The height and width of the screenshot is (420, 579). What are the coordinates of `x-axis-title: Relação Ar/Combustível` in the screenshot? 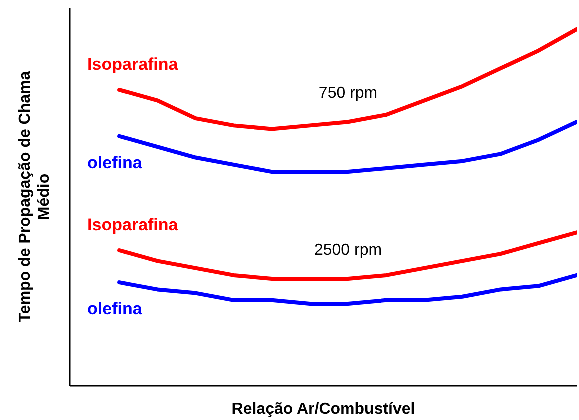 It's located at (324, 409).